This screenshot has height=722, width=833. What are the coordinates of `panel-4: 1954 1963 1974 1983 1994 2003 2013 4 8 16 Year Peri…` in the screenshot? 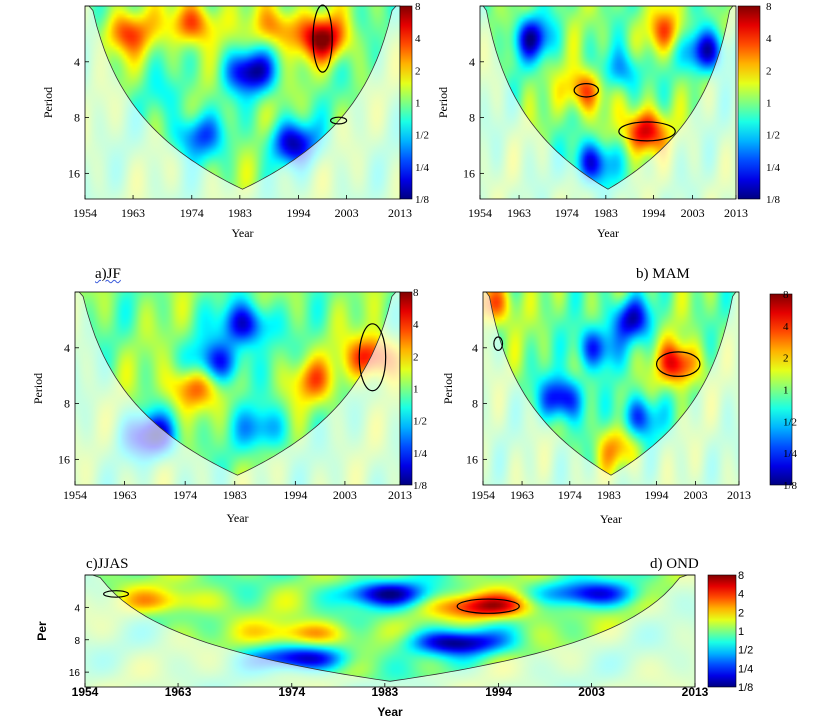 It's located at (619, 407).